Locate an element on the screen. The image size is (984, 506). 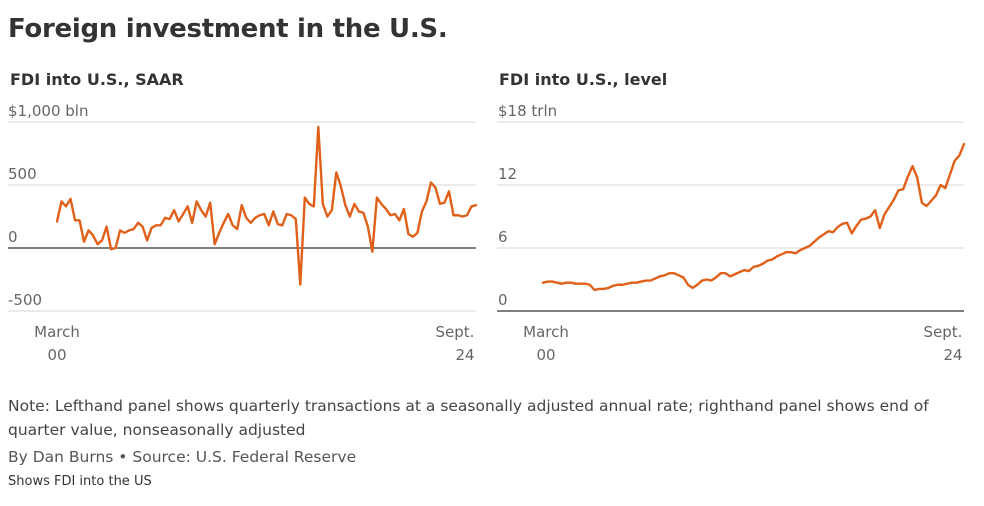
right-xtick-label-1-line1: Sept. is located at coordinates (943, 332).